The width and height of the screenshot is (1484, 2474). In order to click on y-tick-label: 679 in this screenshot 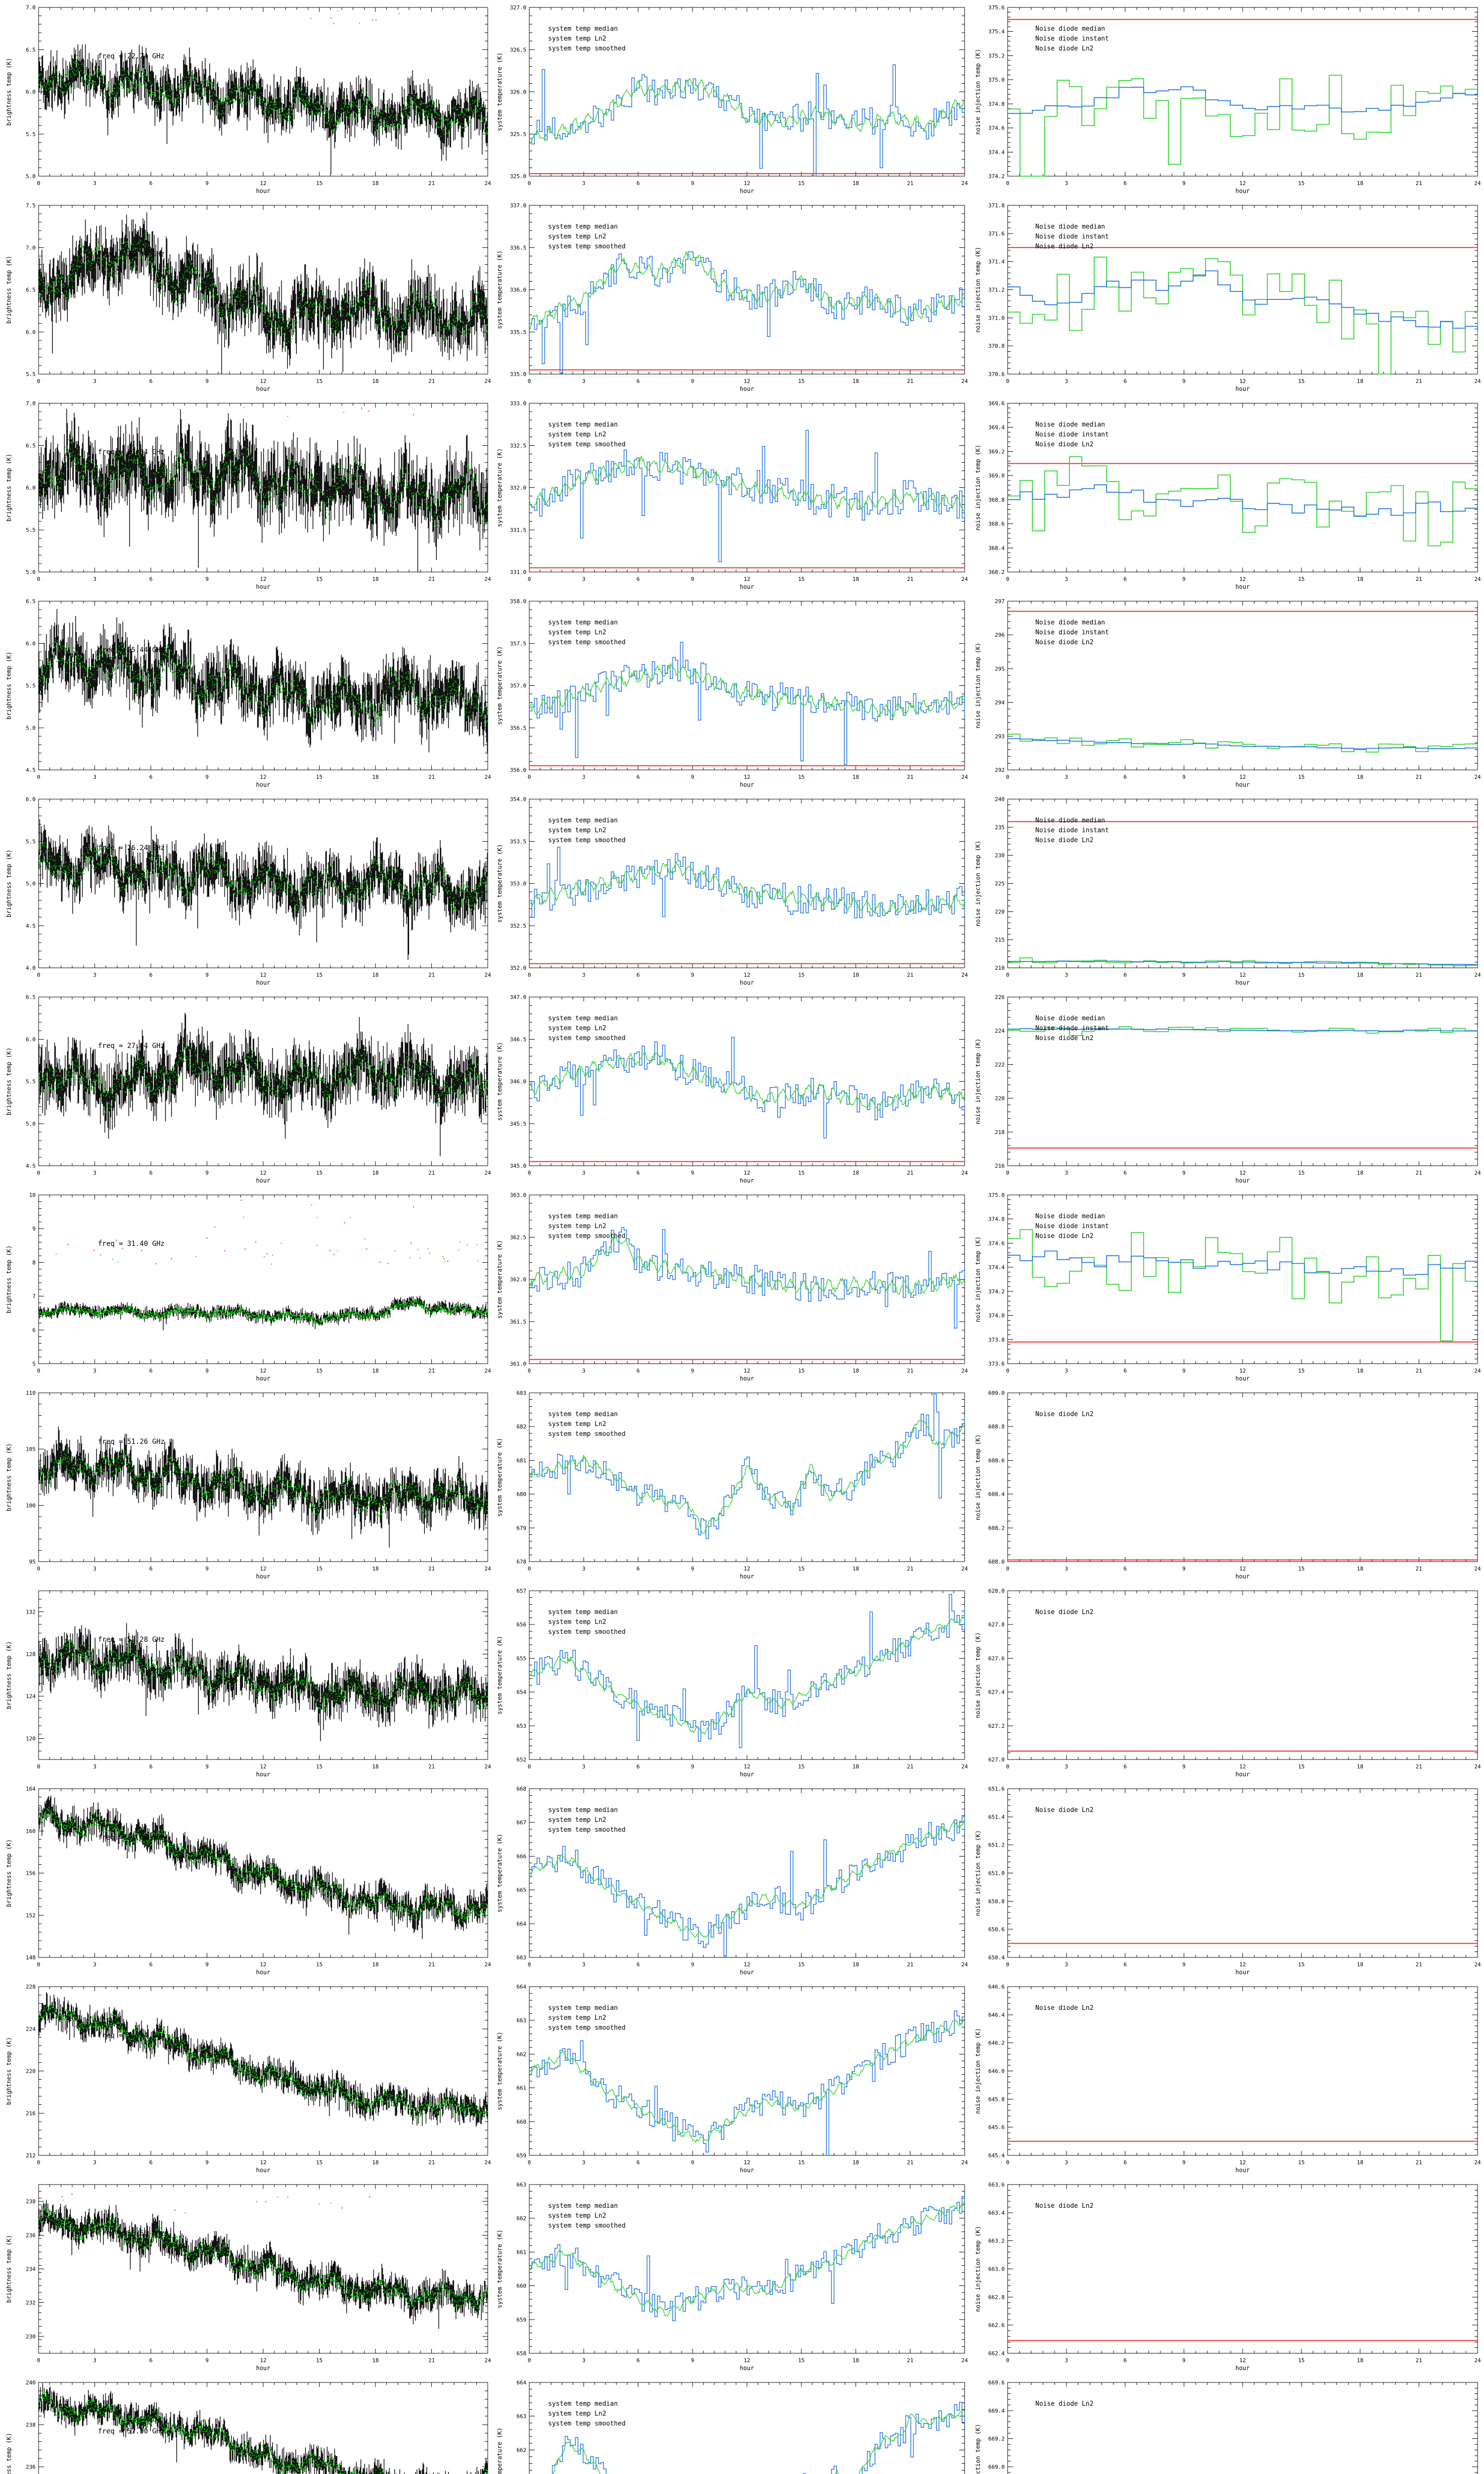, I will do `click(521, 1528)`.